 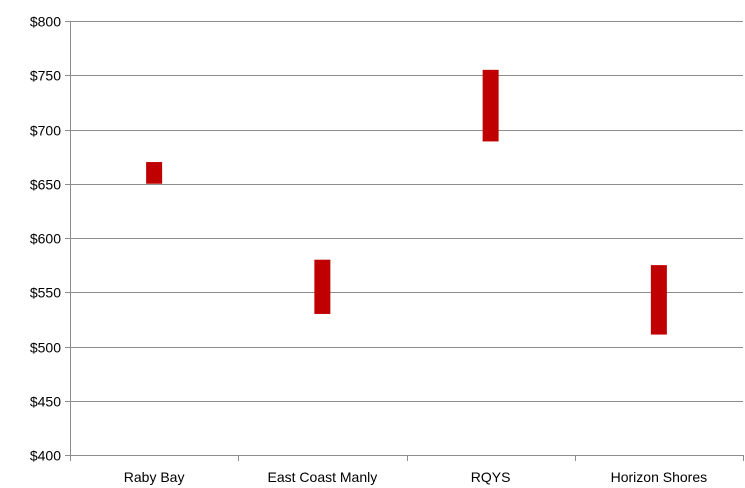 What do you see at coordinates (659, 477) in the screenshot?
I see `x-tick-label: Horizon Shores` at bounding box center [659, 477].